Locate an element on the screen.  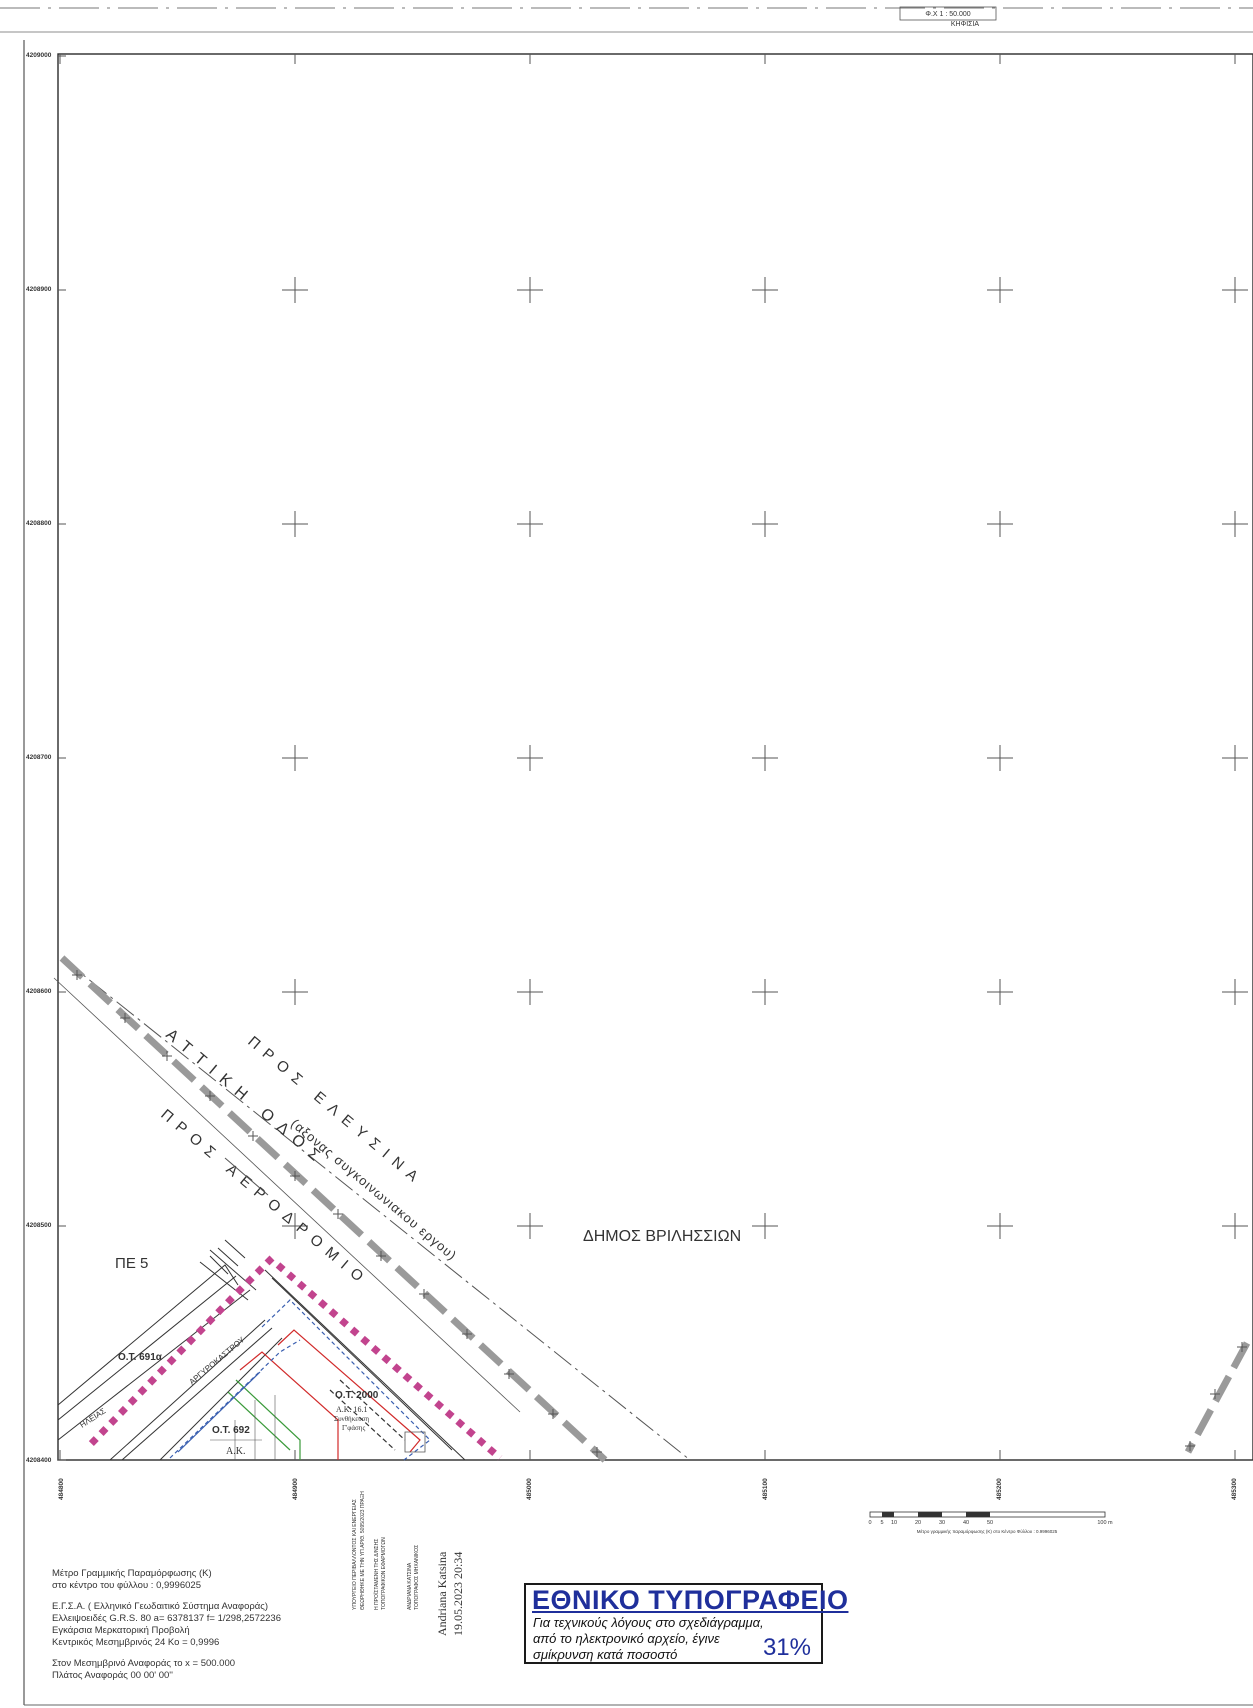
signature-date: 19.05.2023 20:34 is located at coordinates (458, 1594).